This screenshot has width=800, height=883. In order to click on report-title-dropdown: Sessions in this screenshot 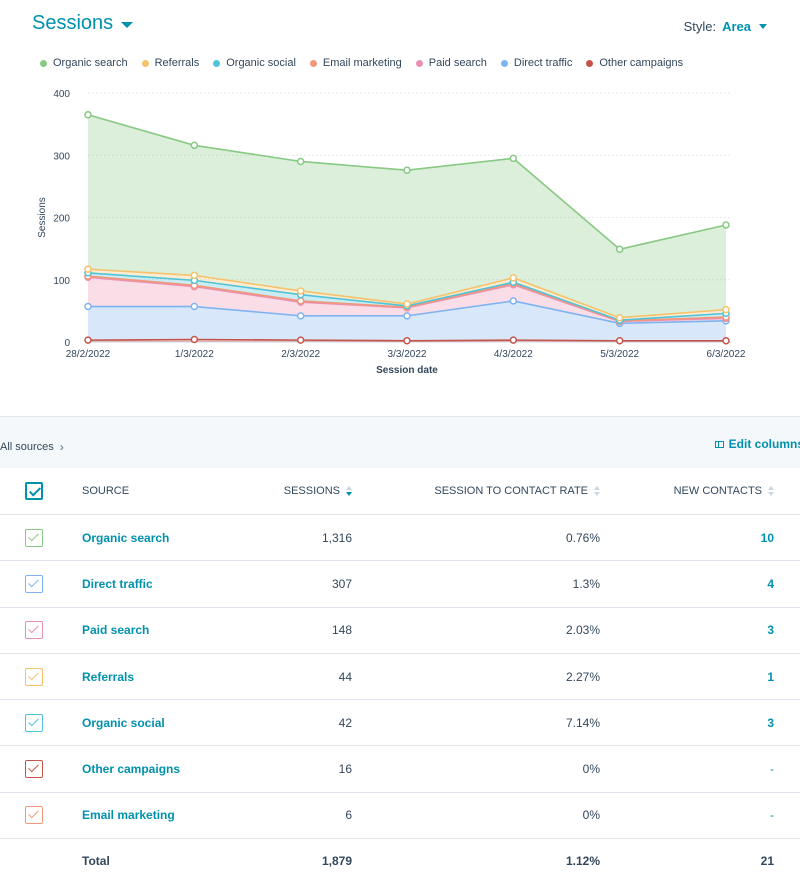, I will do `click(83, 23)`.